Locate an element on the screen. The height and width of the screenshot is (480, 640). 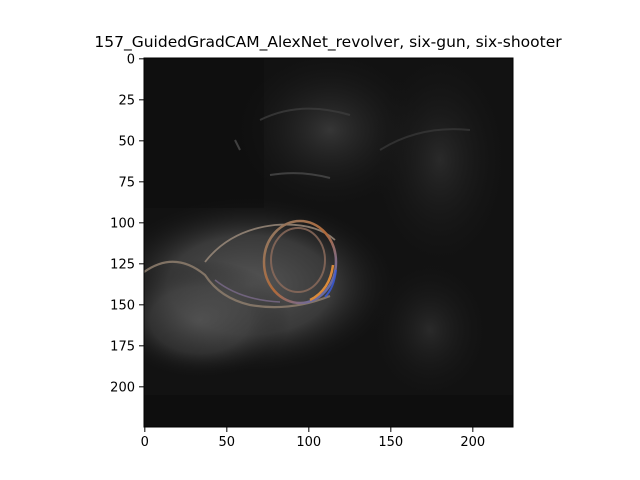
y-tick-label: 0 is located at coordinates (131, 59).